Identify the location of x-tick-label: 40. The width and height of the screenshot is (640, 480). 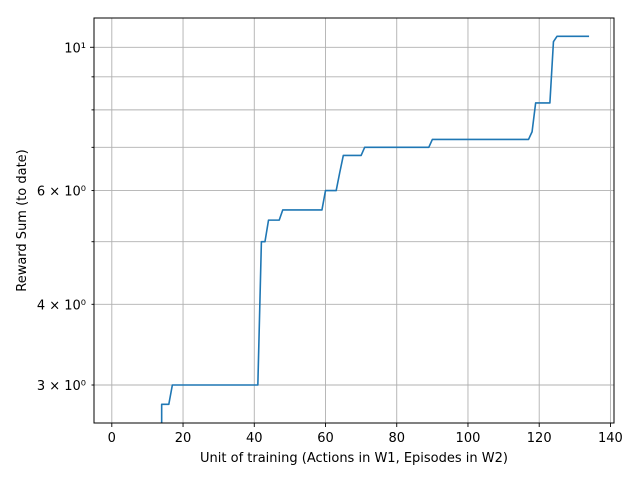
(254, 438).